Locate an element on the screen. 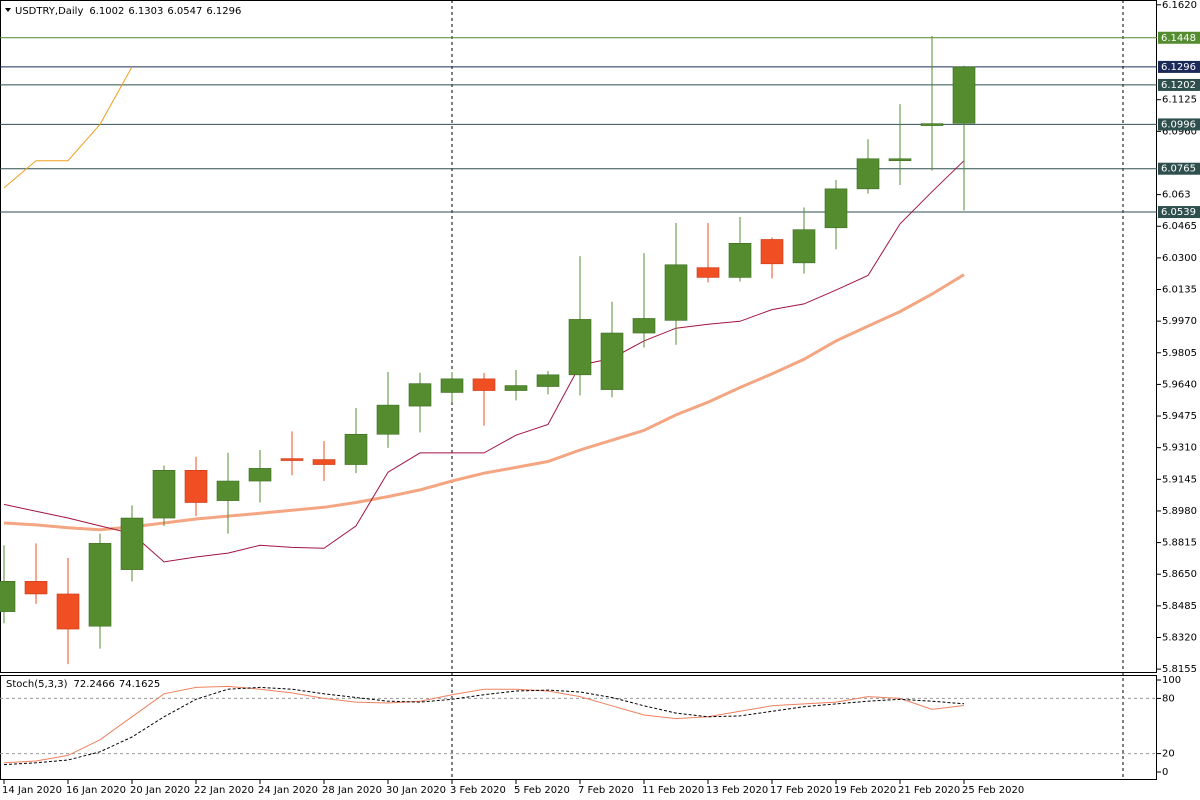 The height and width of the screenshot is (800, 1200). x-tick-label: 17 Feb 2020 is located at coordinates (801, 790).